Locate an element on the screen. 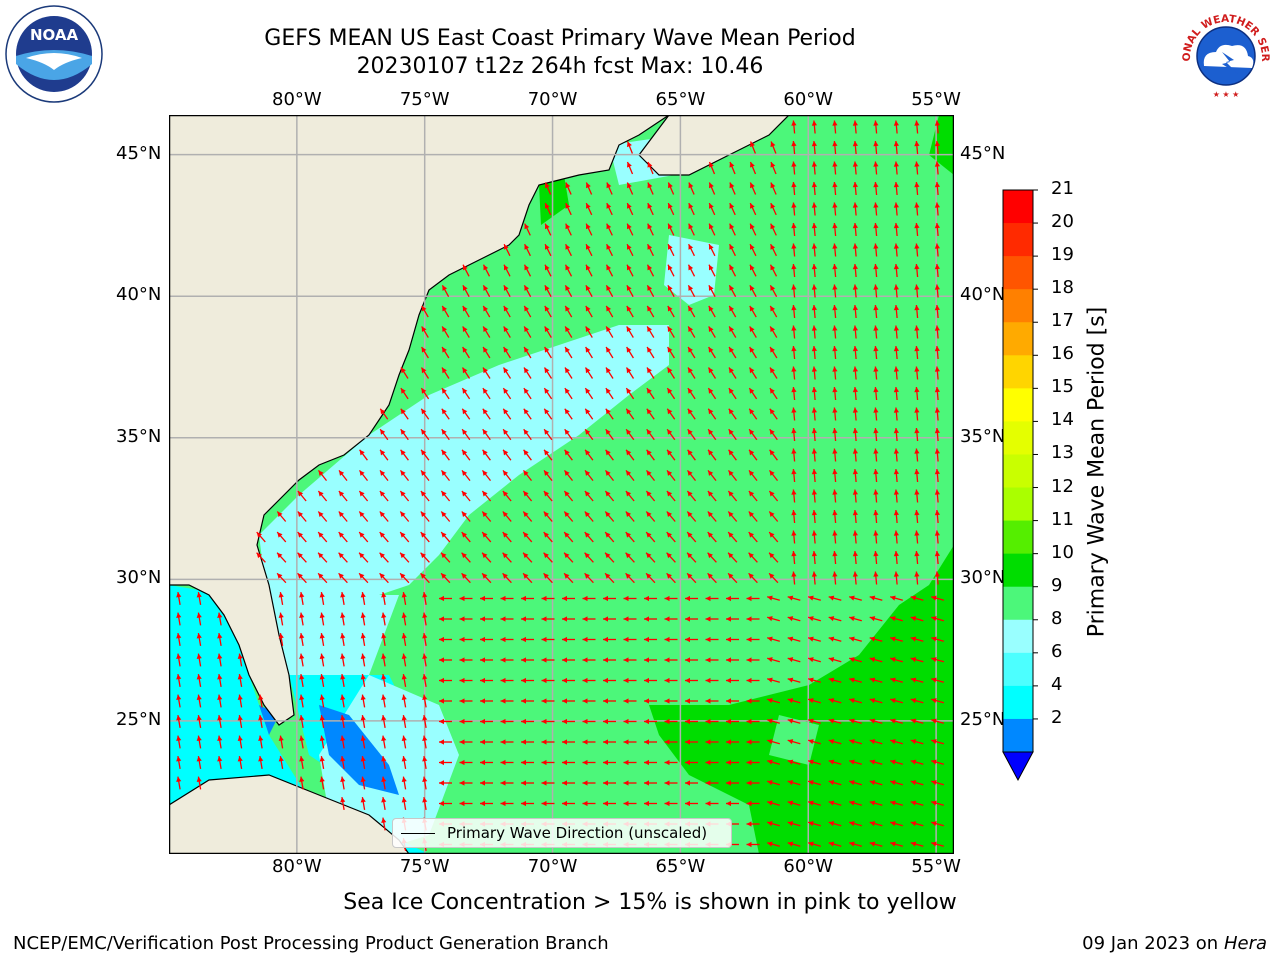 The width and height of the screenshot is (1280, 960). colorbar-segment is located at coordinates (1018, 339).